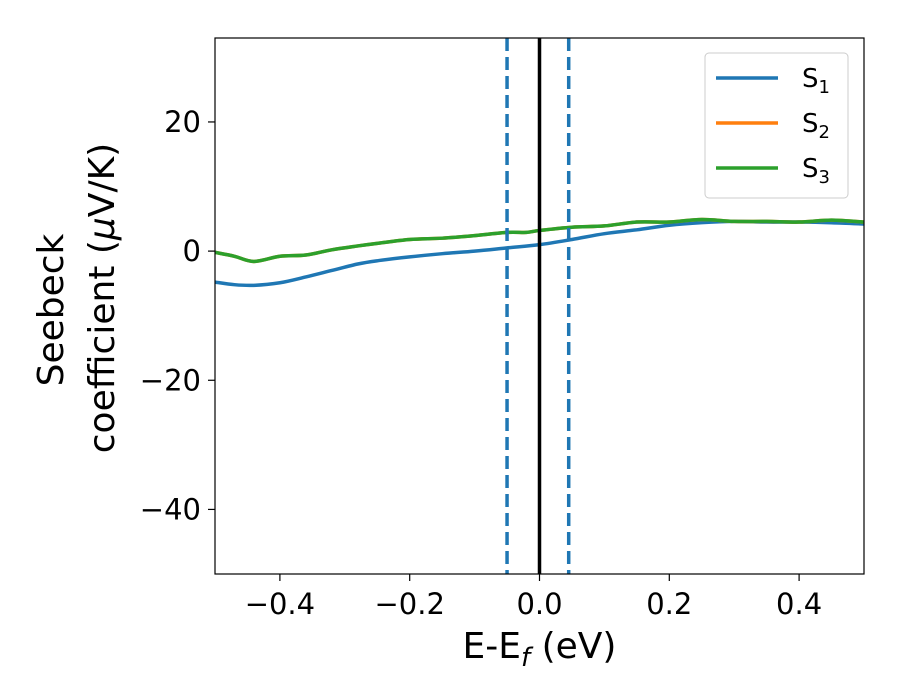 Image resolution: width=900 pixels, height=700 pixels. I want to click on legend-label-2: S2, so click(816, 126).